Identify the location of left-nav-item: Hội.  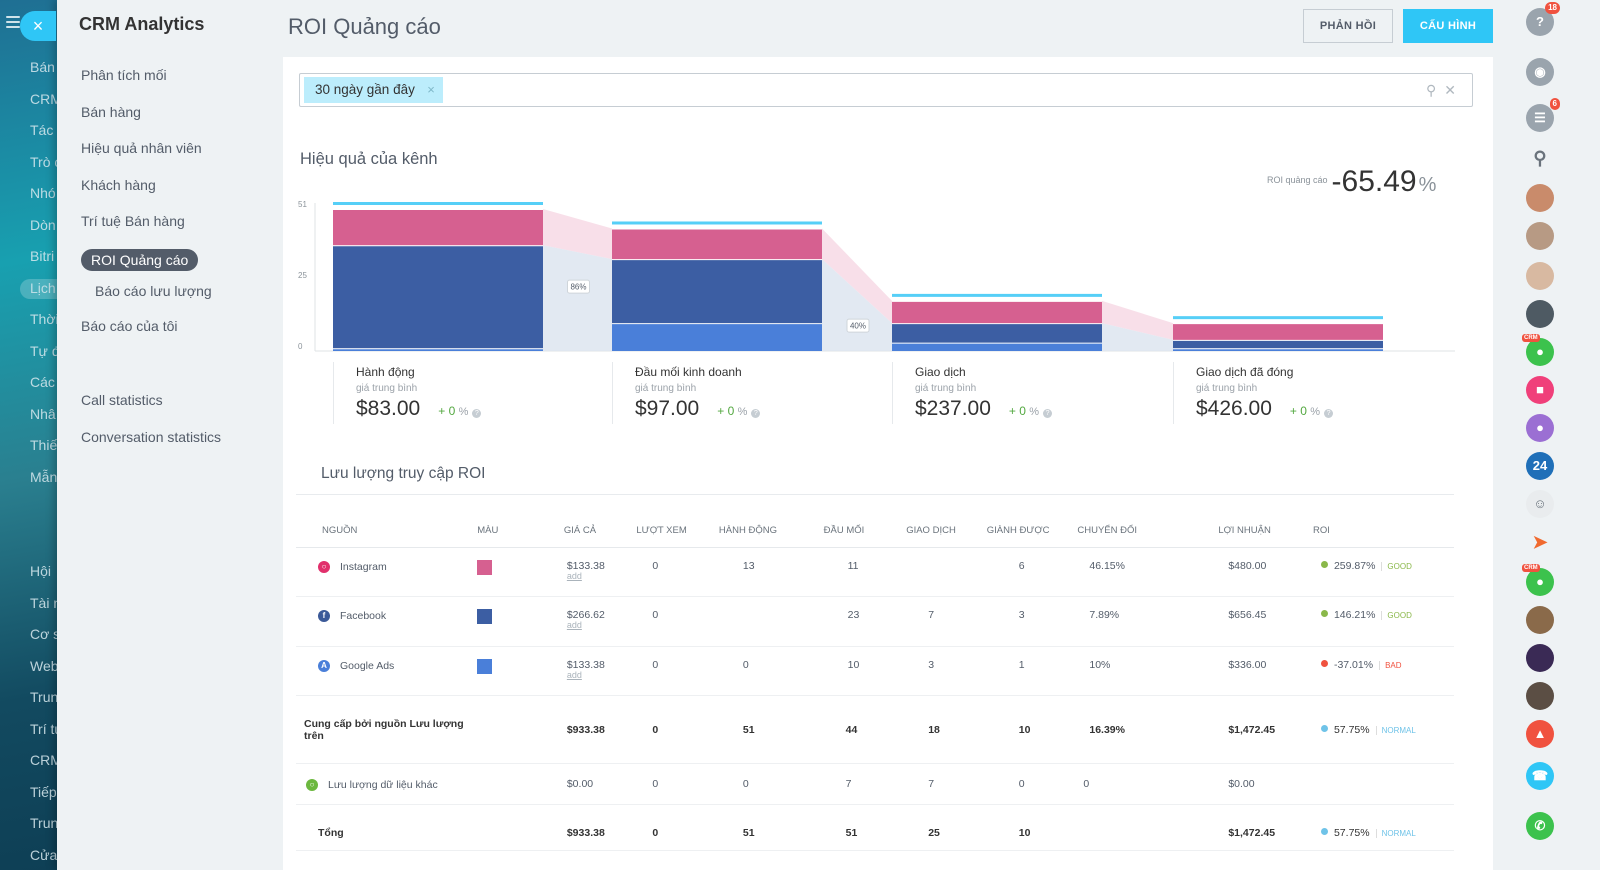
(41, 571).